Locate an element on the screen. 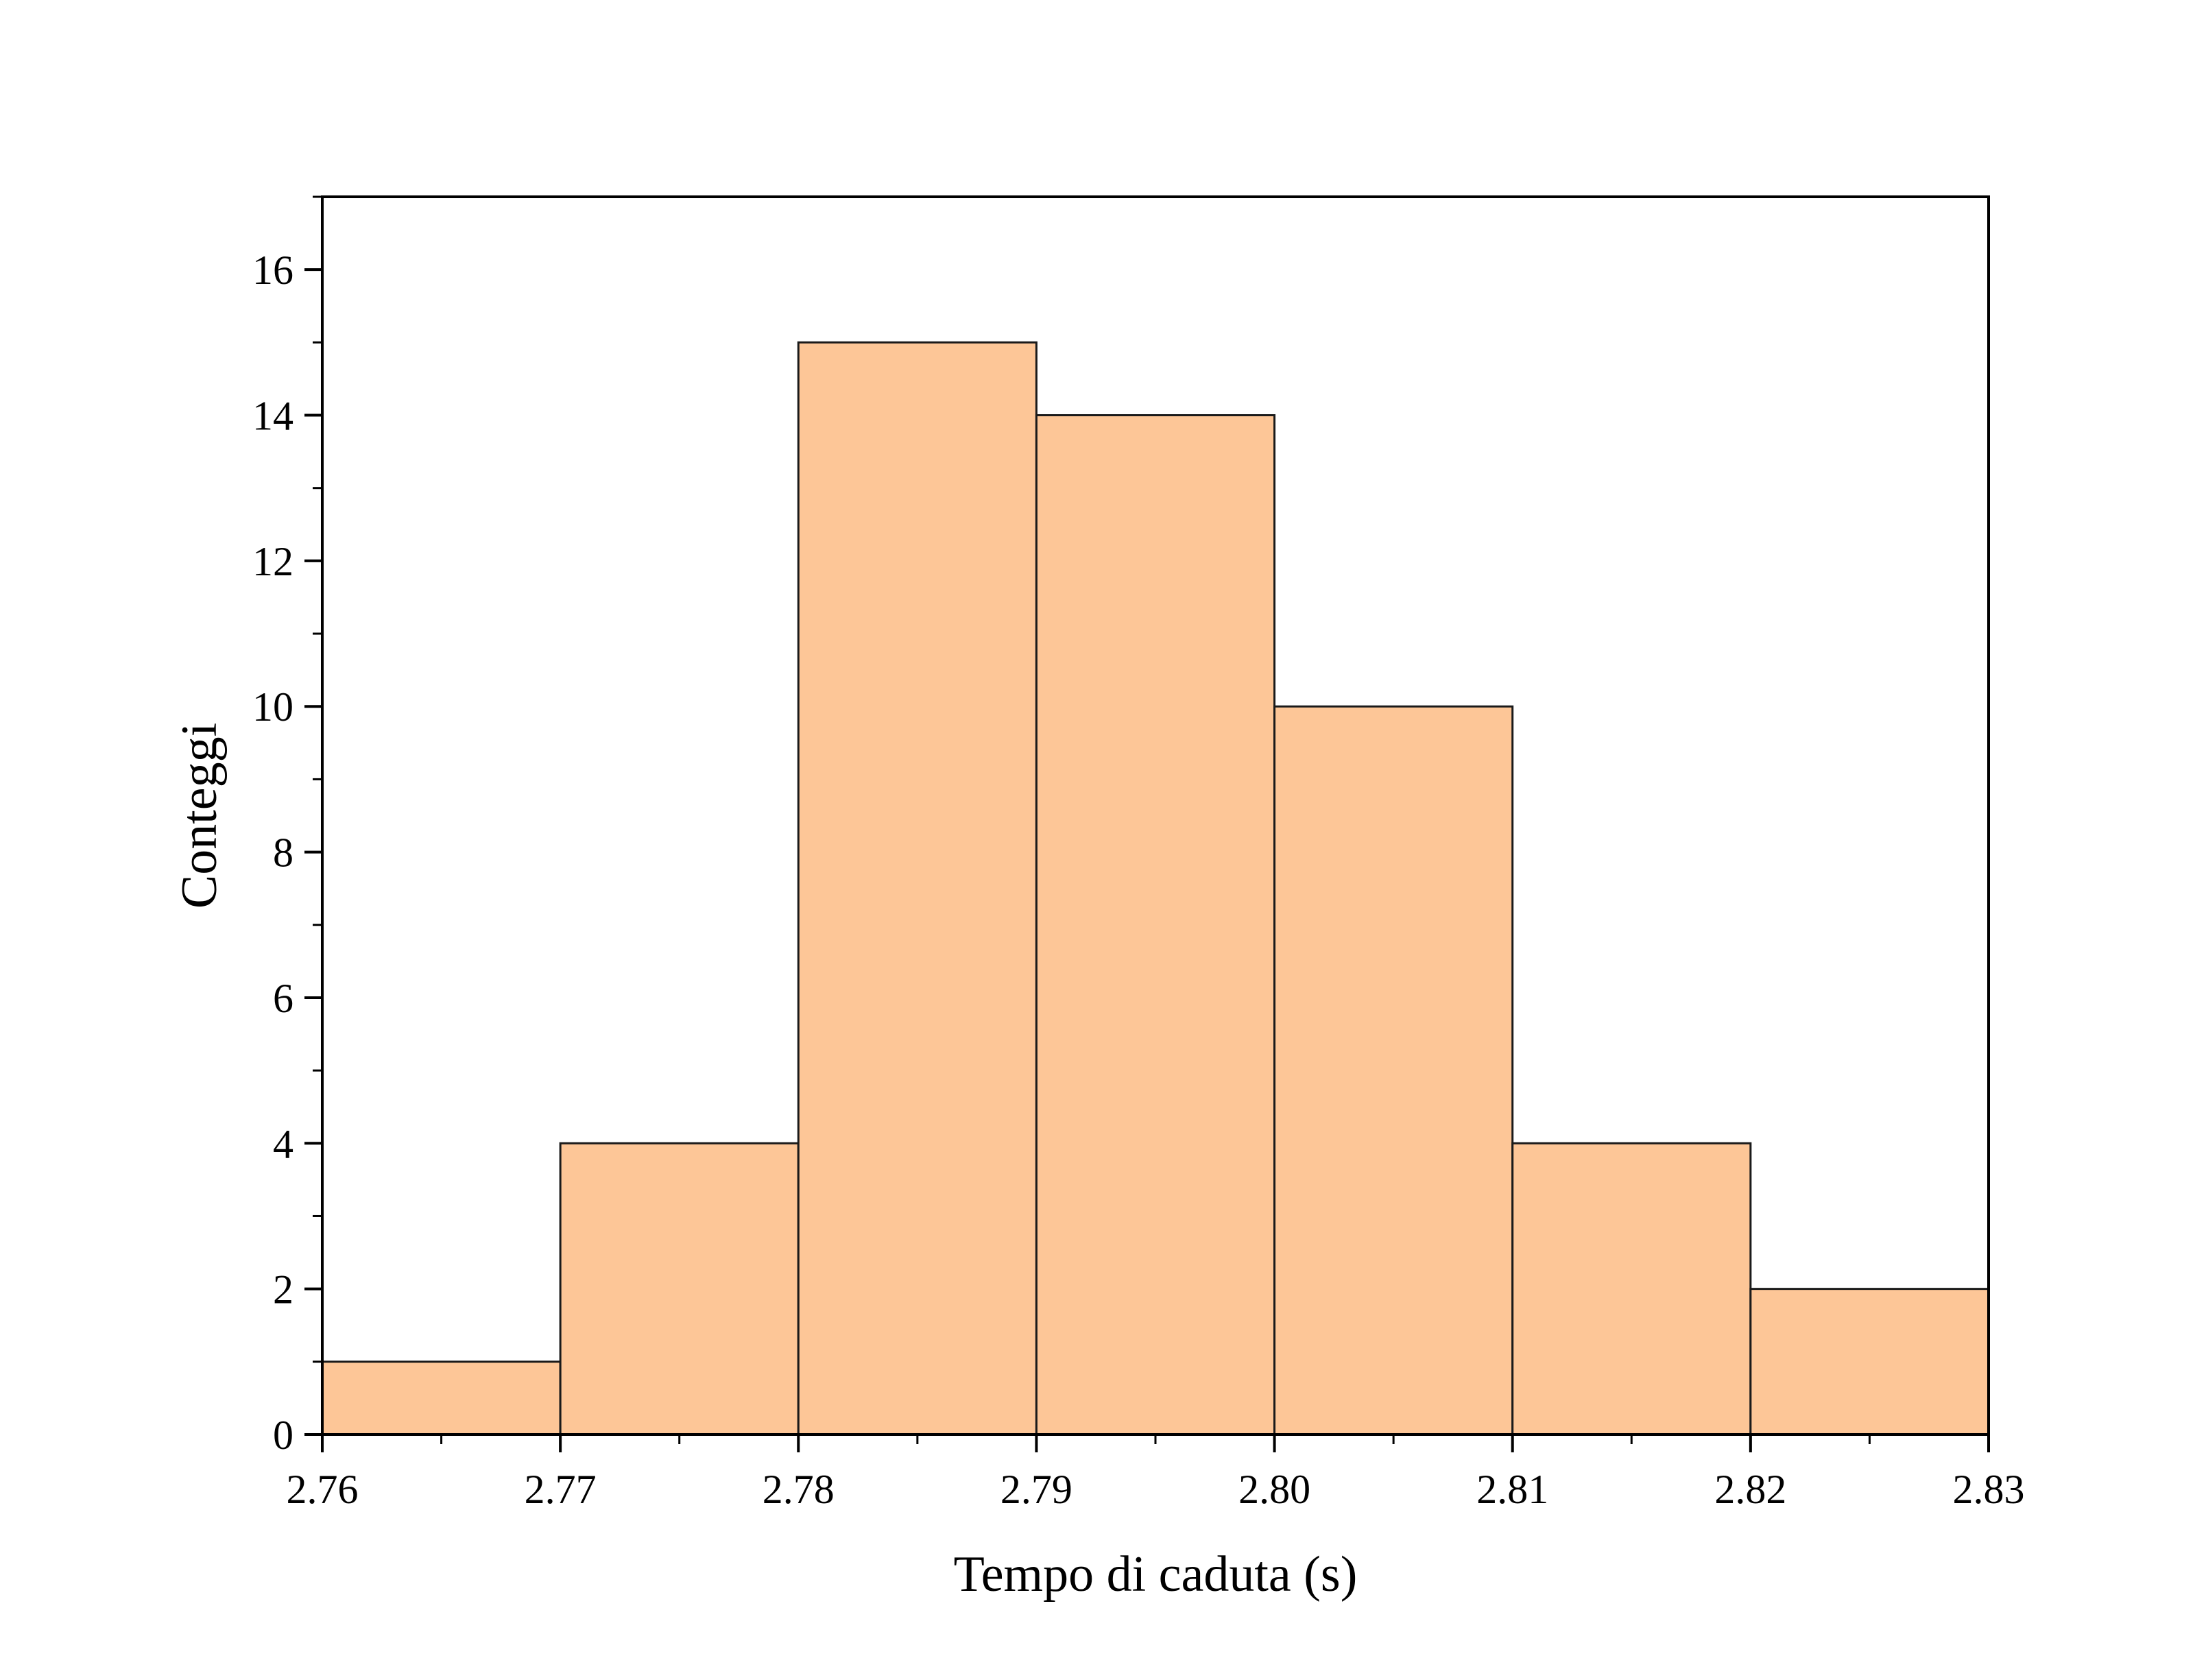 The image size is (2195, 1680). y-tick-label: 4 is located at coordinates (283, 1143).